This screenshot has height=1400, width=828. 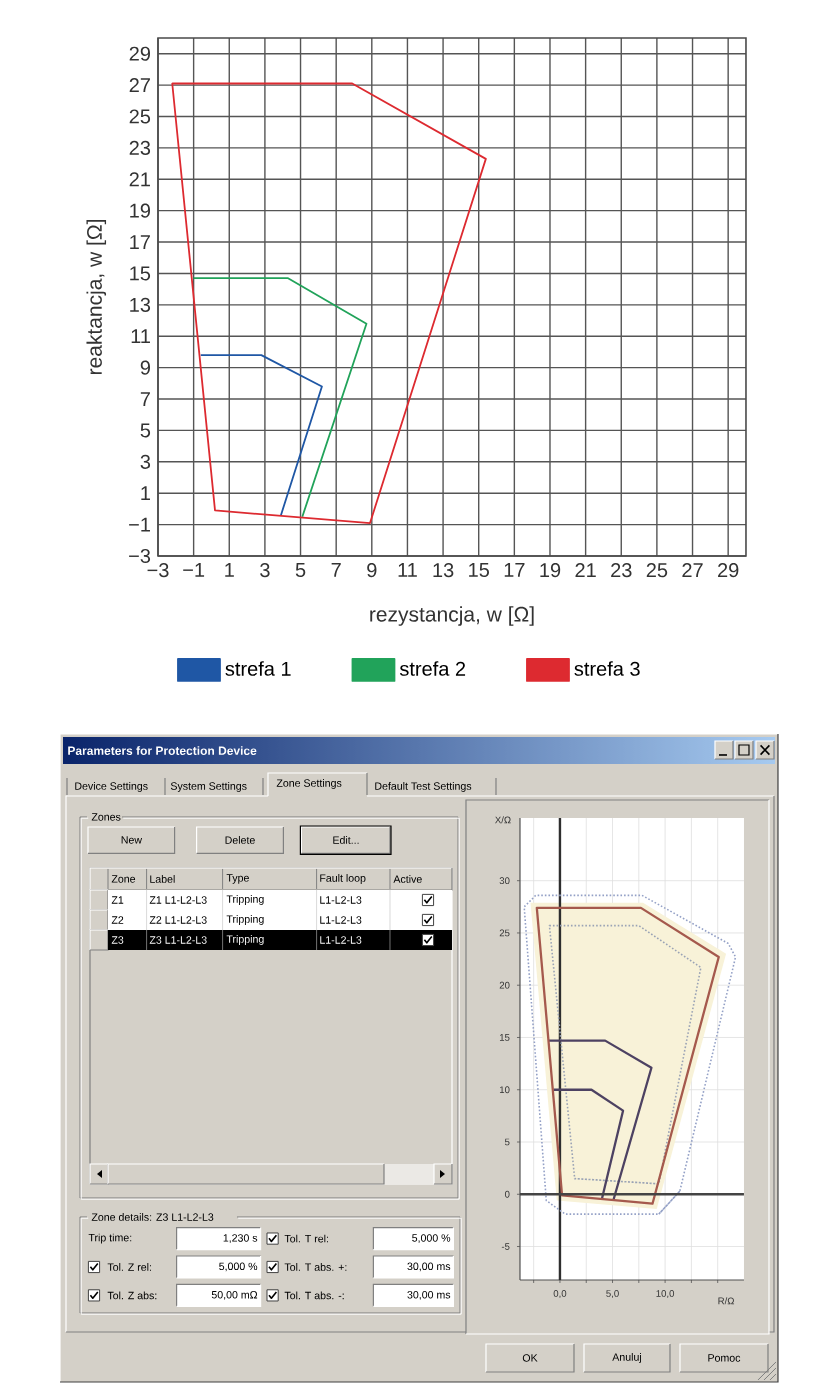 I want to click on x-tick-label: 21, so click(x=585, y=570).